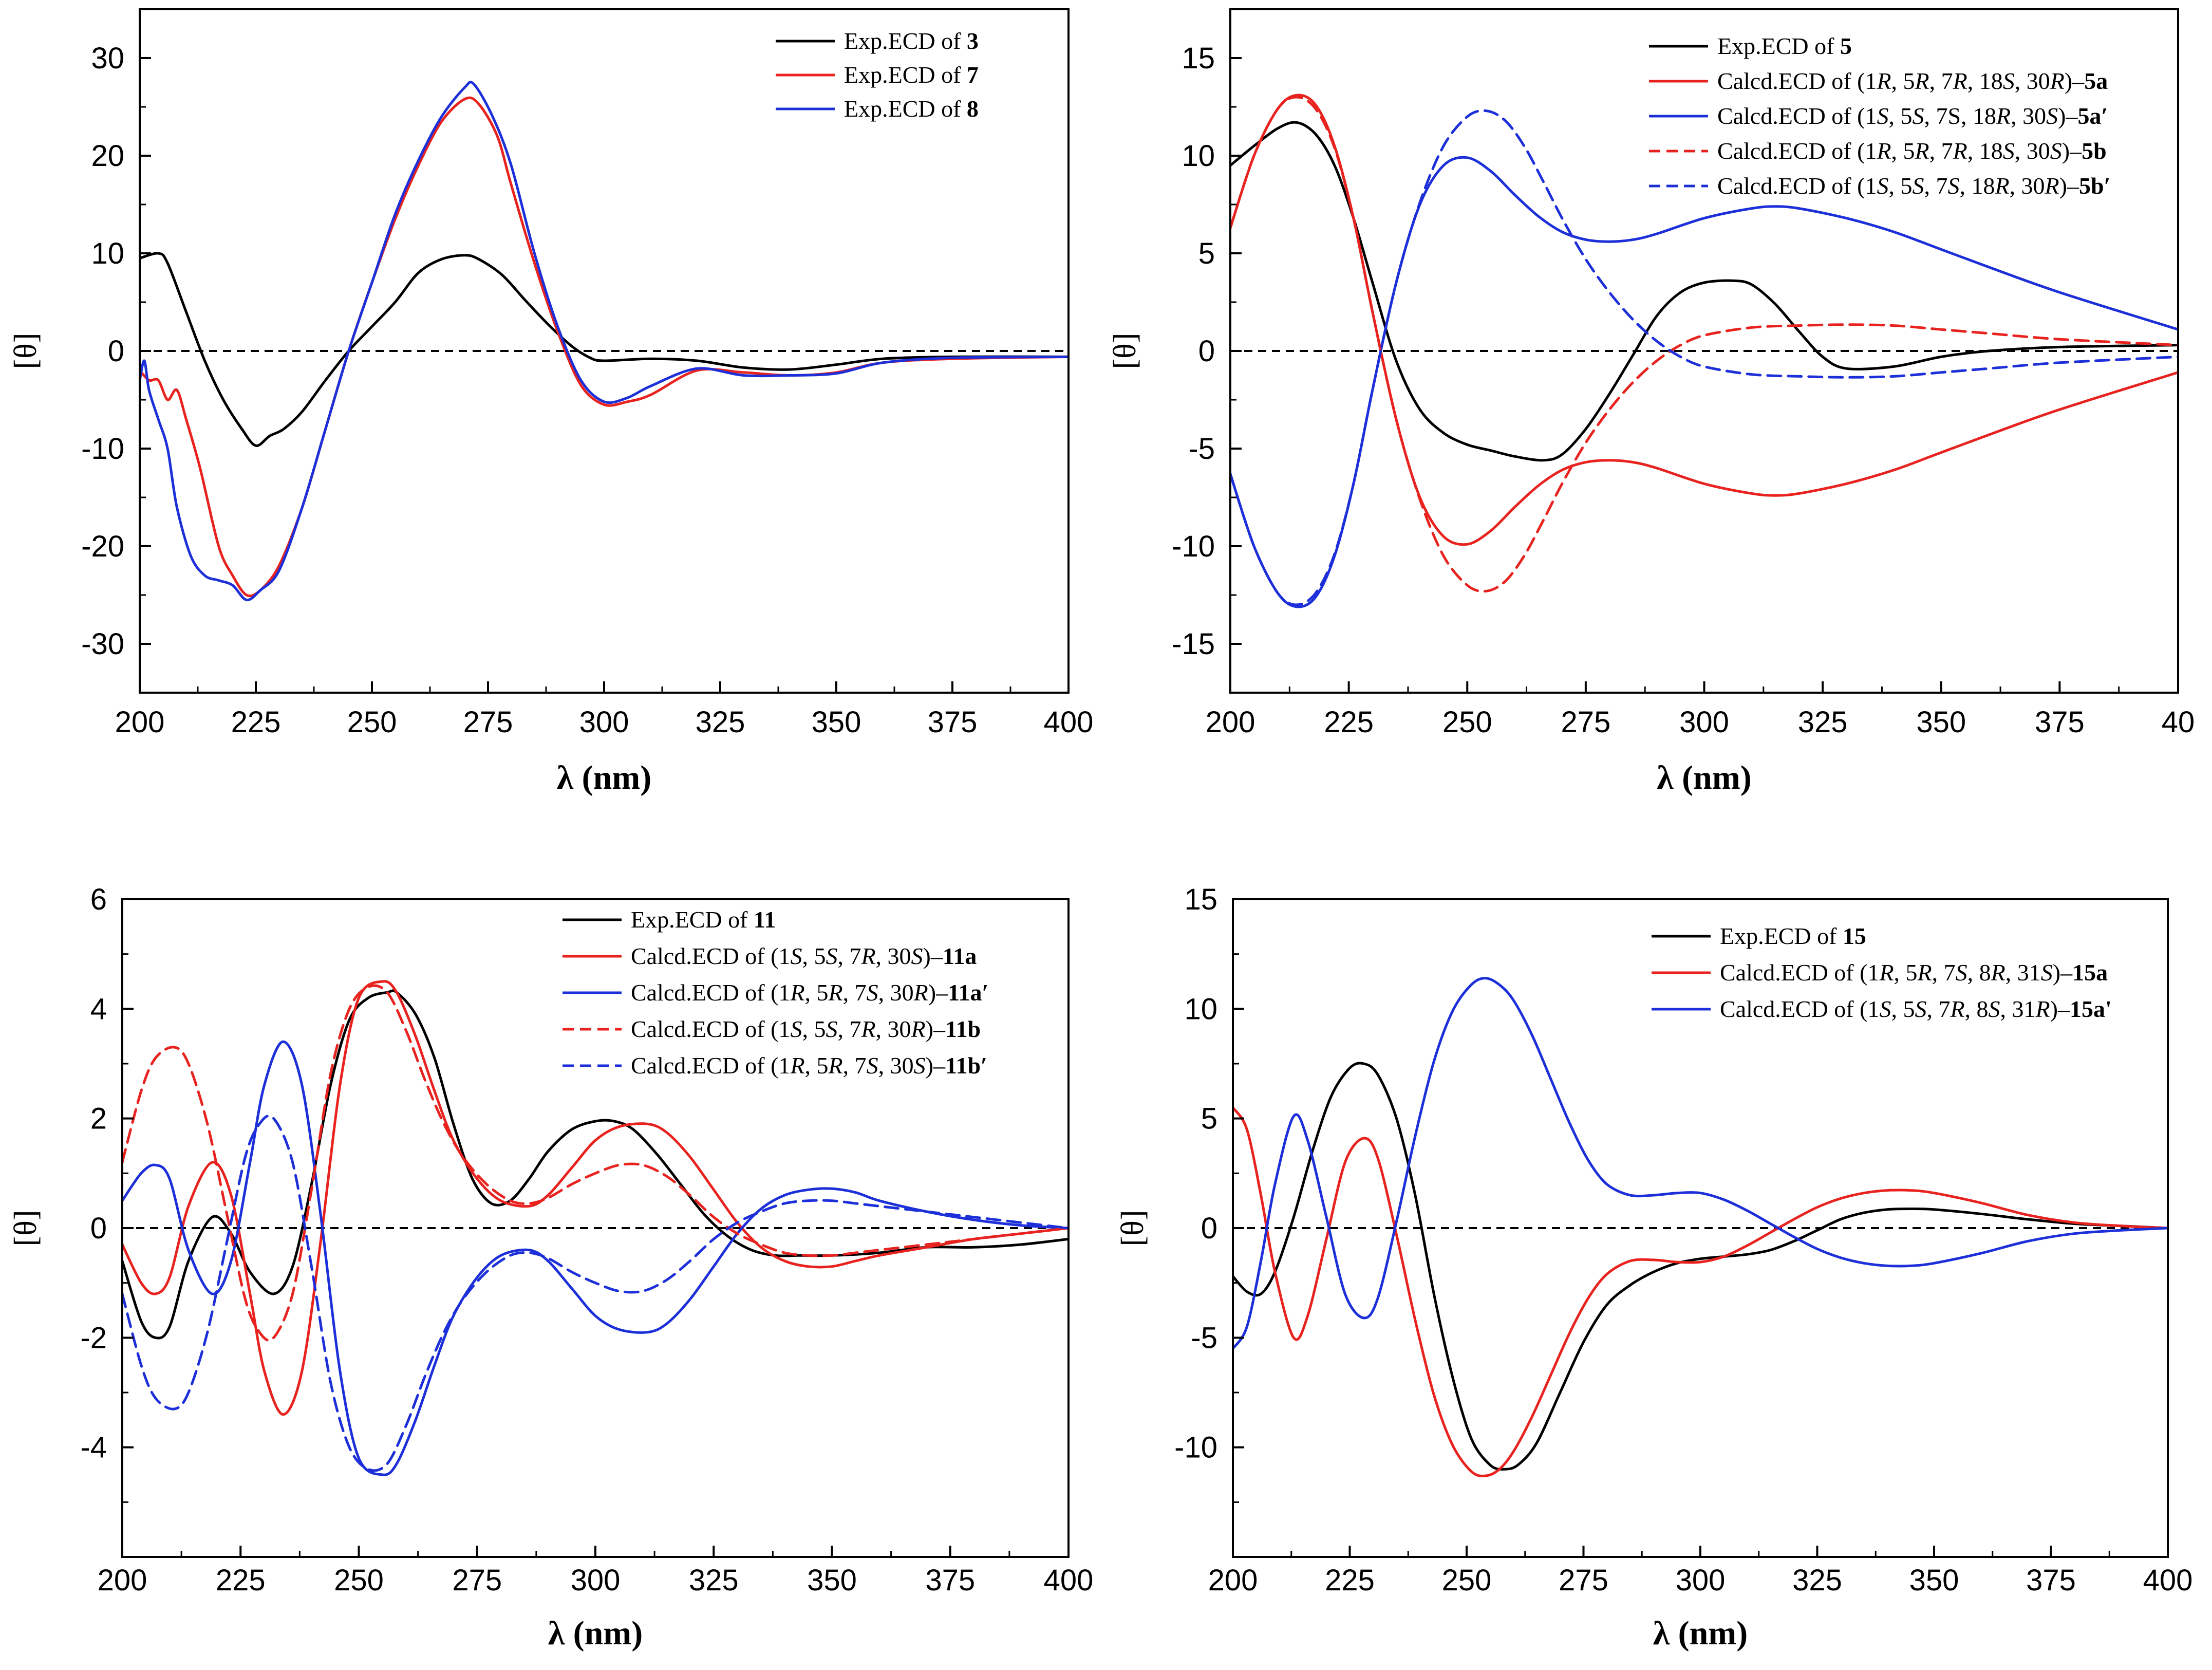 This screenshot has height=1670, width=2212. I want to click on x-tick-label: 40, so click(2178, 722).